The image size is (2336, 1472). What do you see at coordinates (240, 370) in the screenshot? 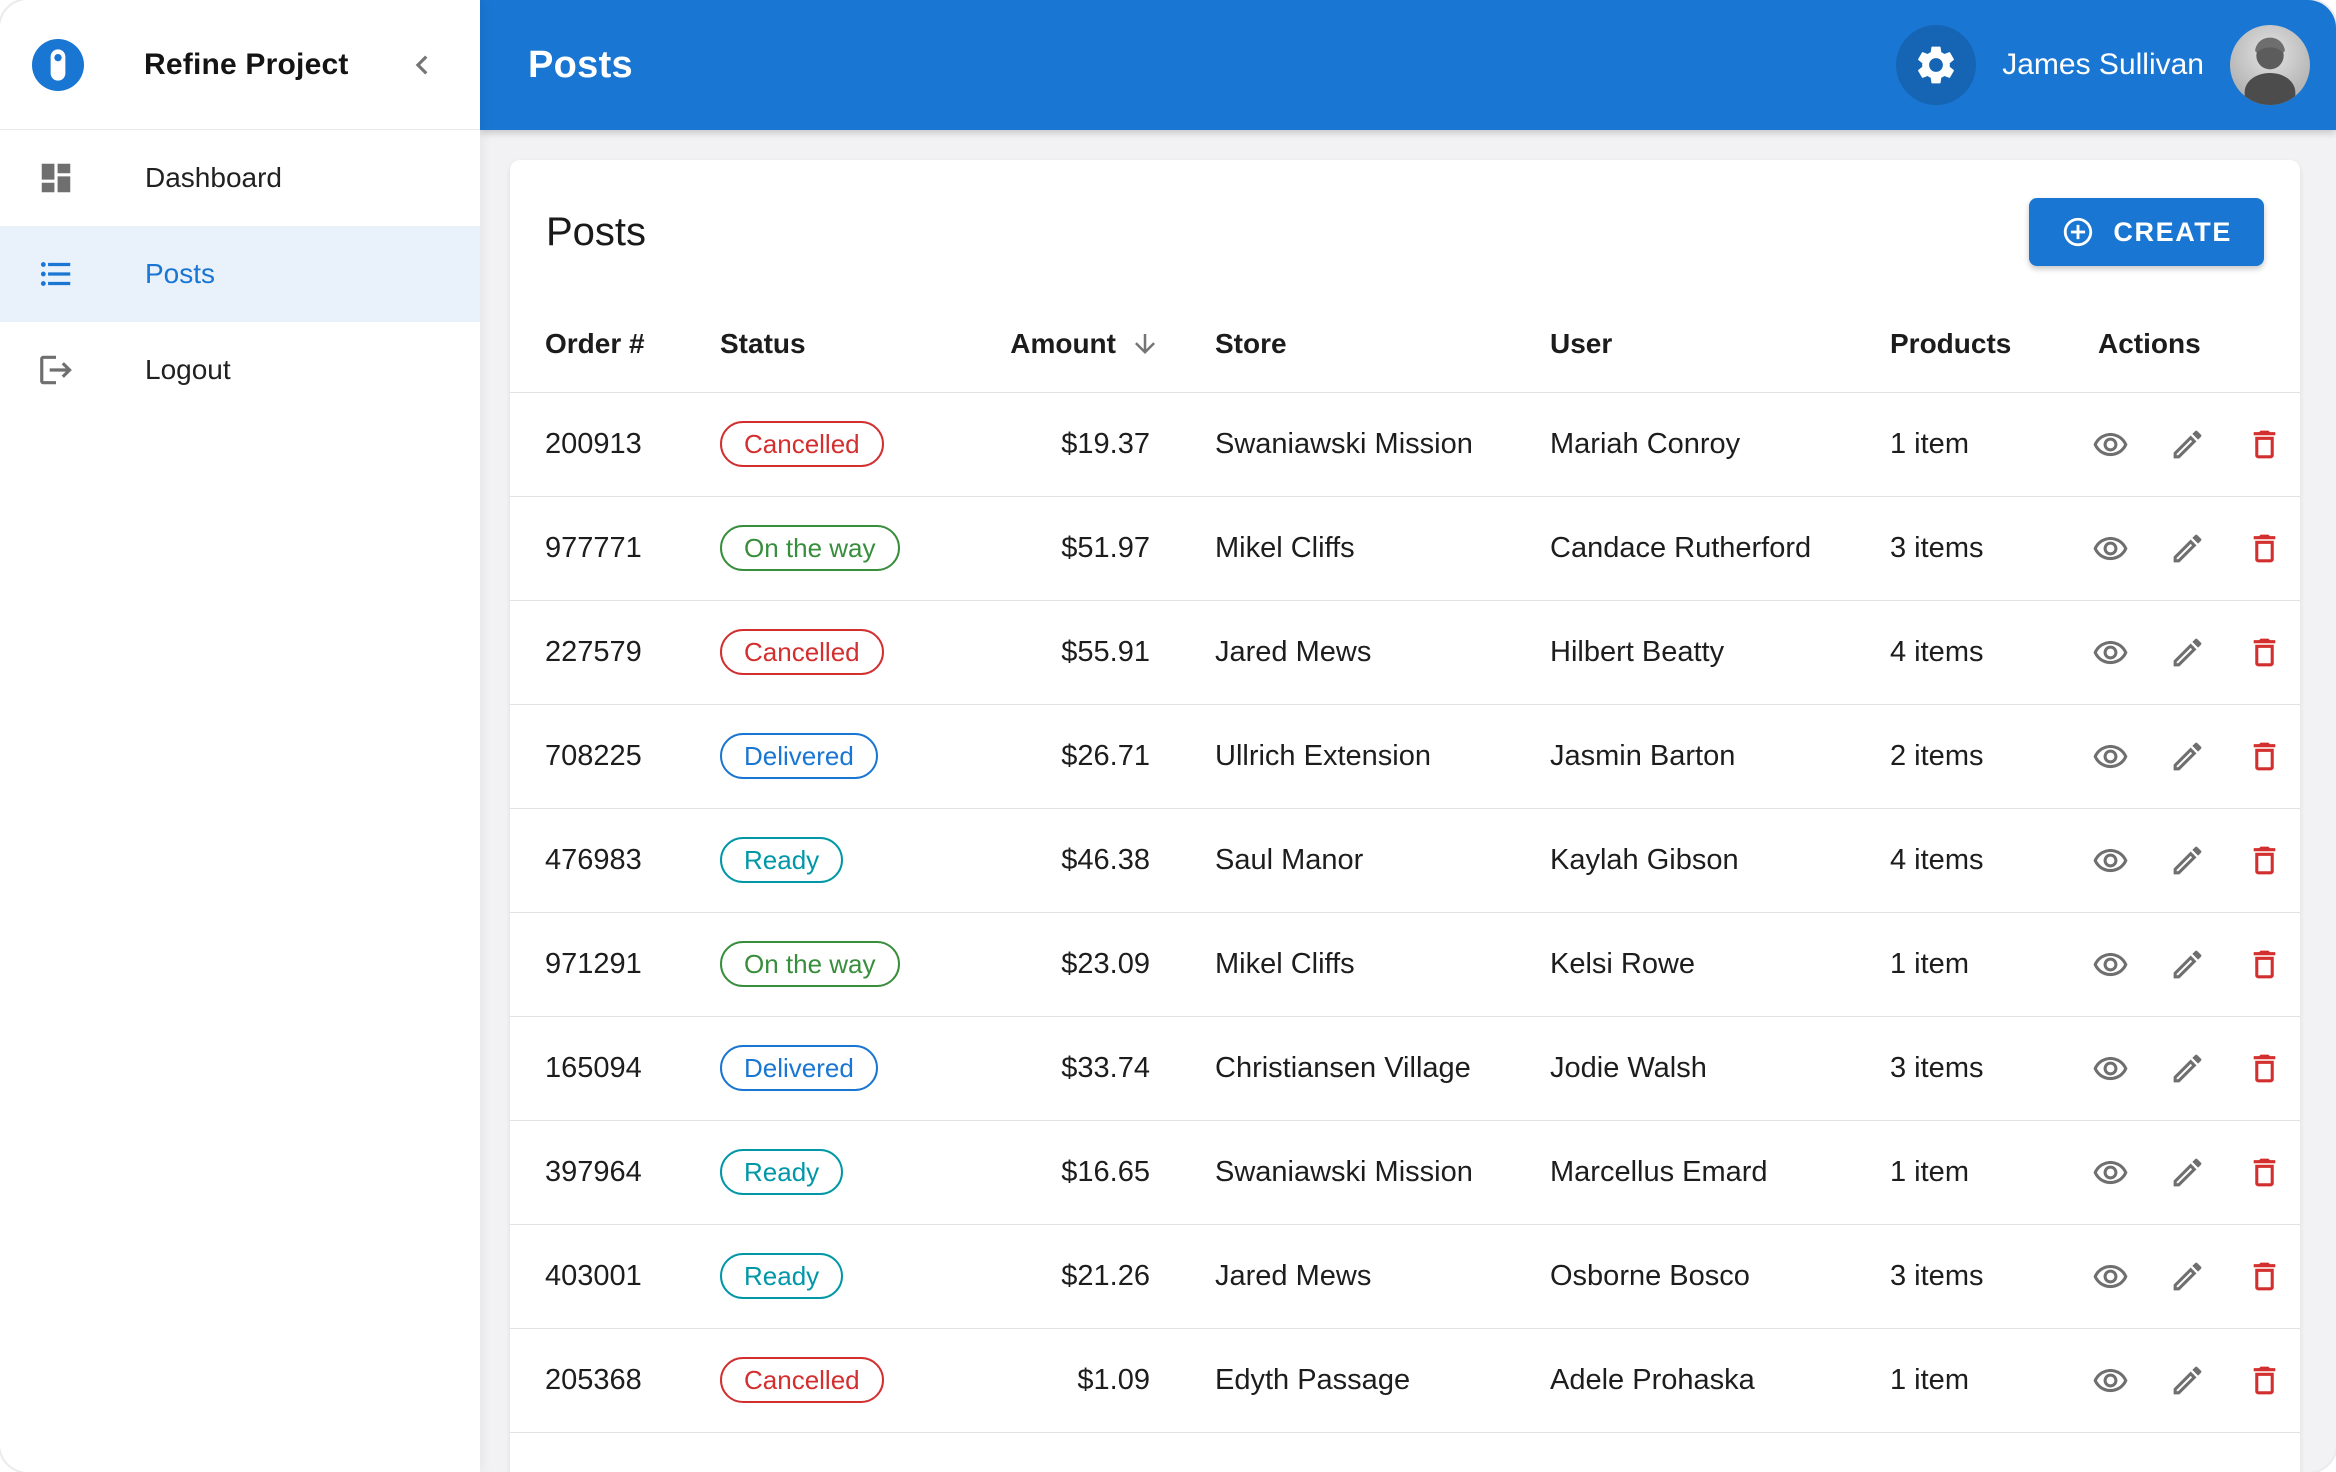
I see `sidebar-item-logout: Logout` at bounding box center [240, 370].